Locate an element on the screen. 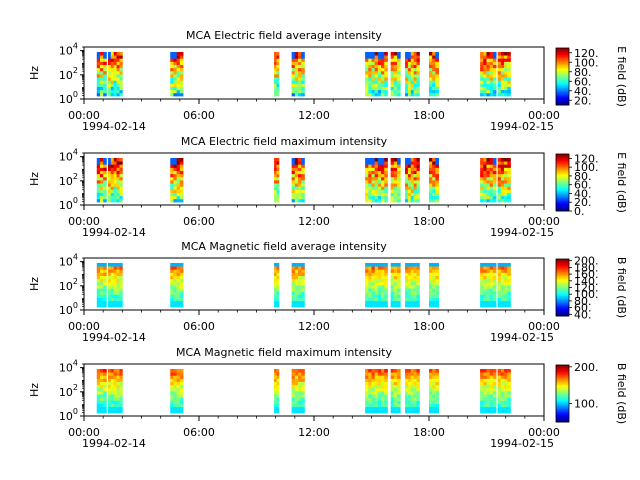 This screenshot has height=480, width=640. colorbar-tick-label: 20. is located at coordinates (583, 100).